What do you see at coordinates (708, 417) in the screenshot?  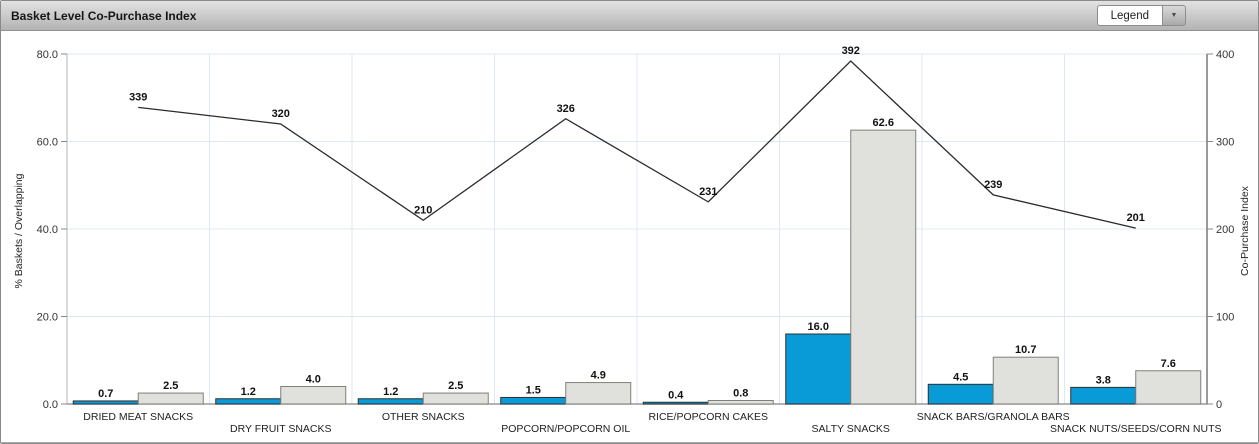 I see `category-label-4: RICE/POPCORN CAKES` at bounding box center [708, 417].